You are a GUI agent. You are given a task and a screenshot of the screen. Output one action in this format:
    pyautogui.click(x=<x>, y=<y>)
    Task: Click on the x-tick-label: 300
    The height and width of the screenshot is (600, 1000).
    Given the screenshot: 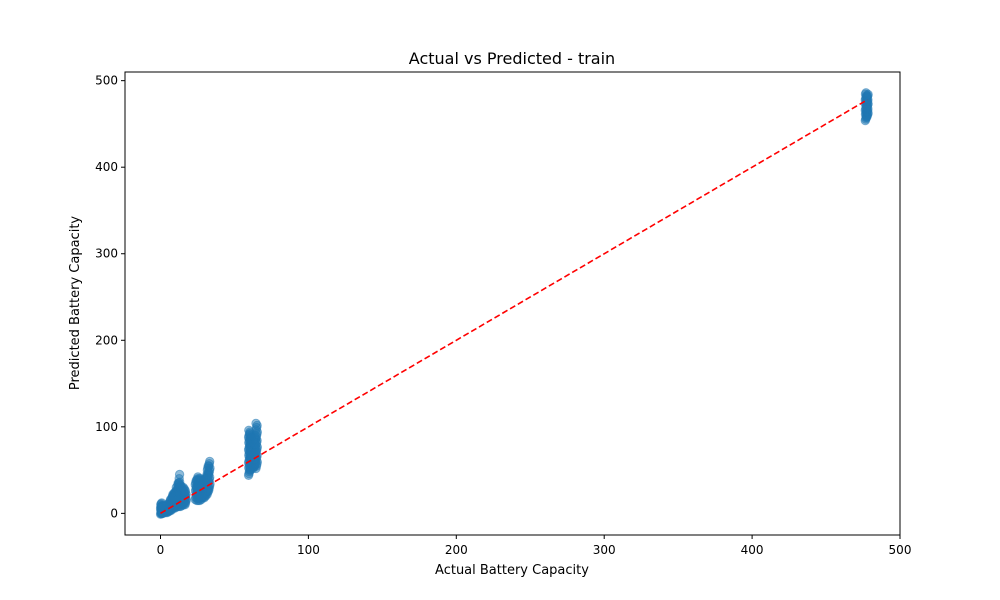 What is the action you would take?
    pyautogui.click(x=604, y=550)
    